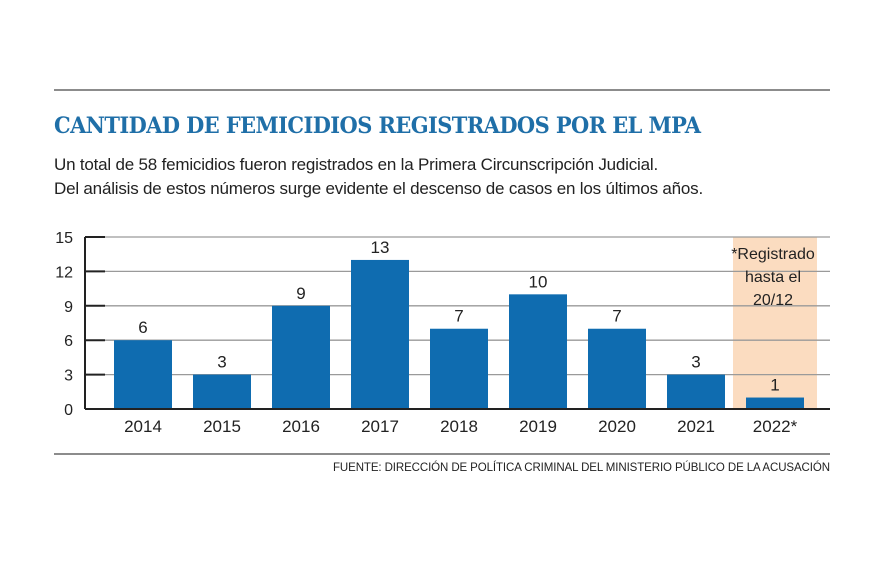 The image size is (870, 580). I want to click on x-tick-label: 2016, so click(301, 426).